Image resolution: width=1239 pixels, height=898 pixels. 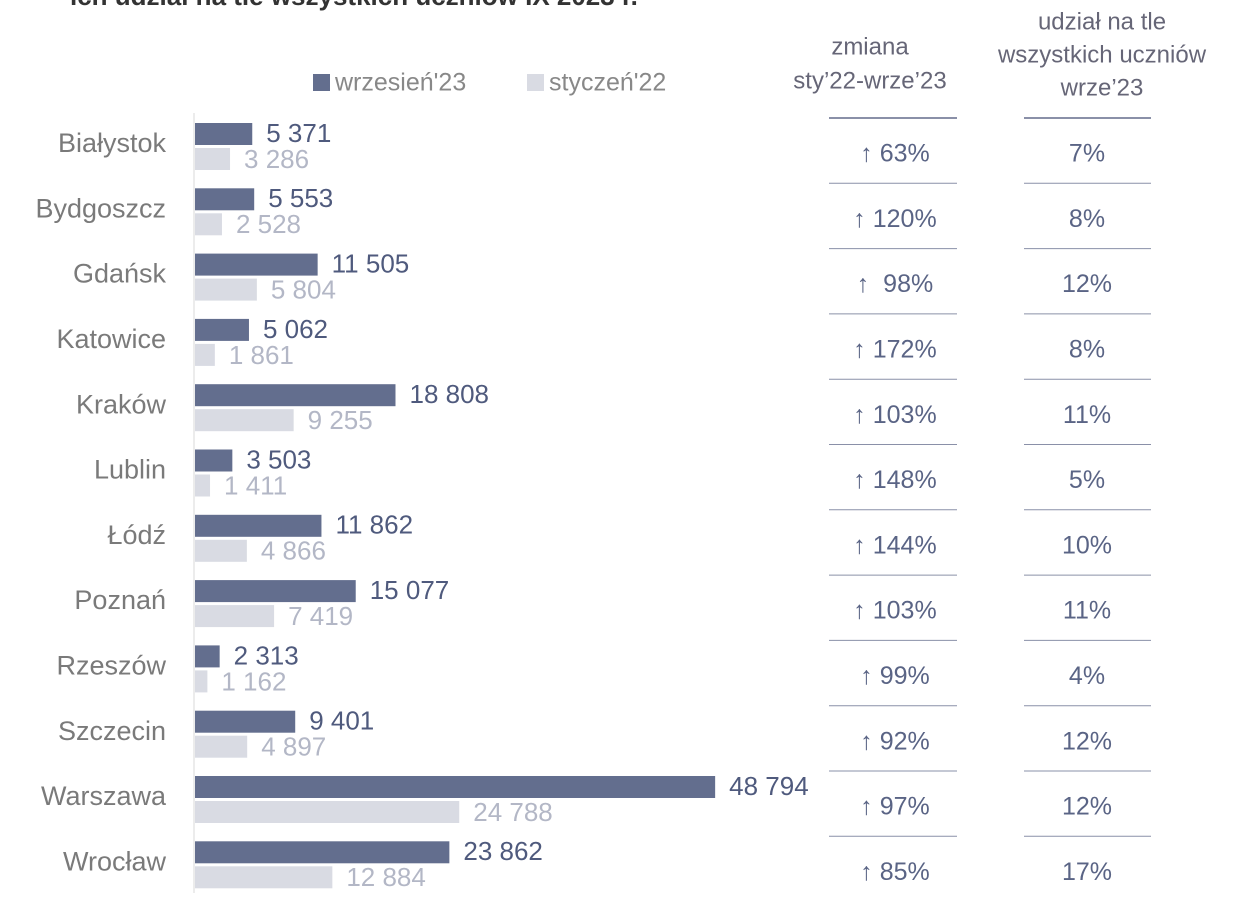 What do you see at coordinates (449, 394) in the screenshot?
I see `value-label: 18 808` at bounding box center [449, 394].